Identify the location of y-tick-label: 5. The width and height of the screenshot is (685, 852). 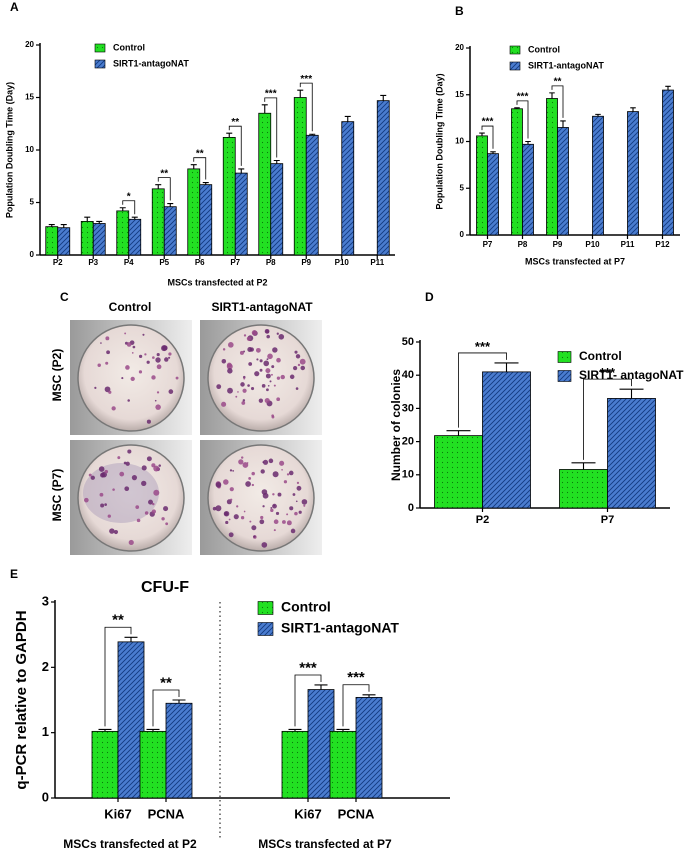
(462, 187).